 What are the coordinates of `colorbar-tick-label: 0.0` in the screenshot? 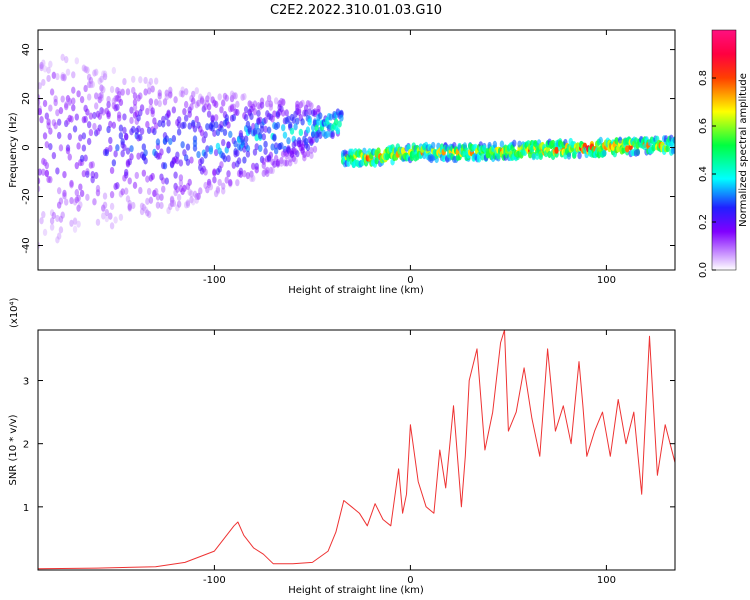 It's located at (703, 270).